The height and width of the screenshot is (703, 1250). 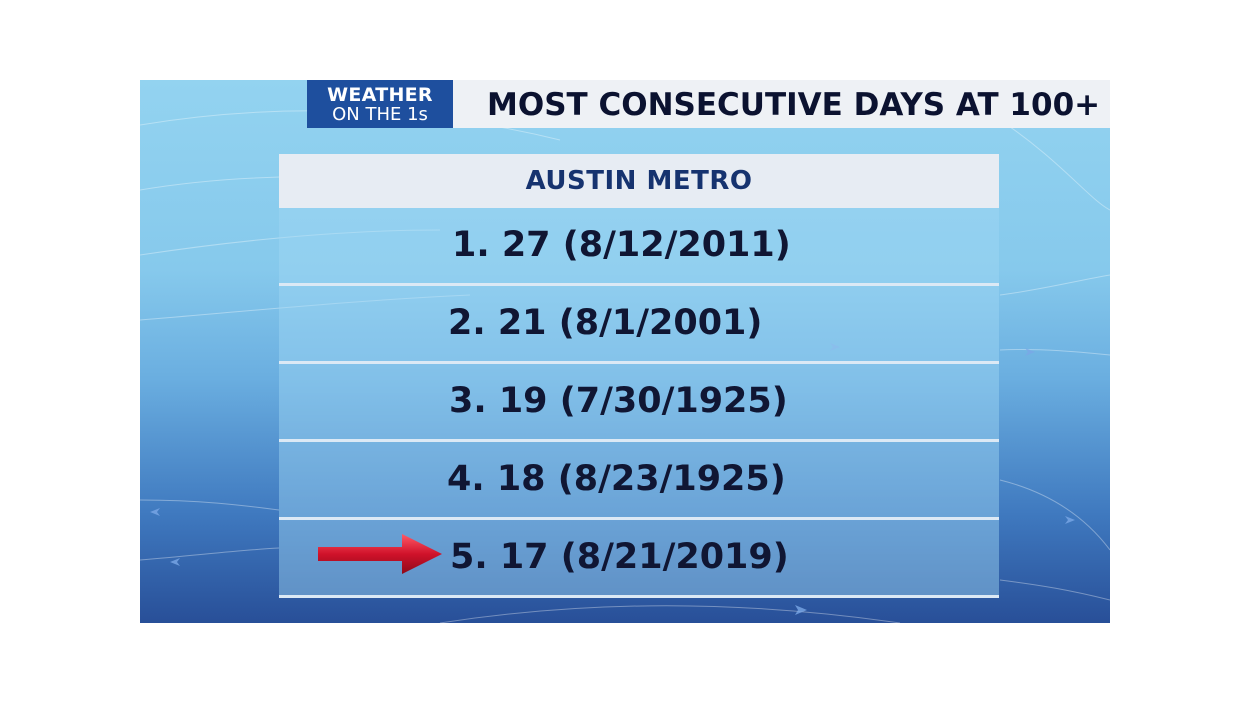 I want to click on red-arrow-icon, so click(x=380, y=554).